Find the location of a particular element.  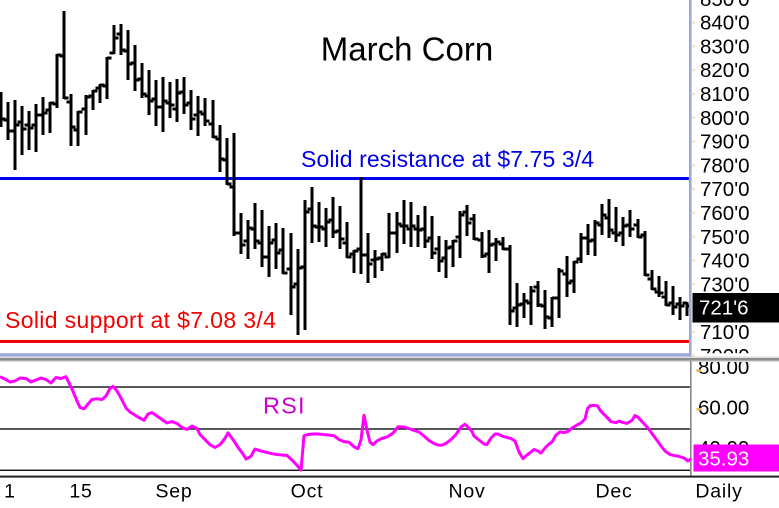

svg-text: 80.00 is located at coordinates (723, 367).